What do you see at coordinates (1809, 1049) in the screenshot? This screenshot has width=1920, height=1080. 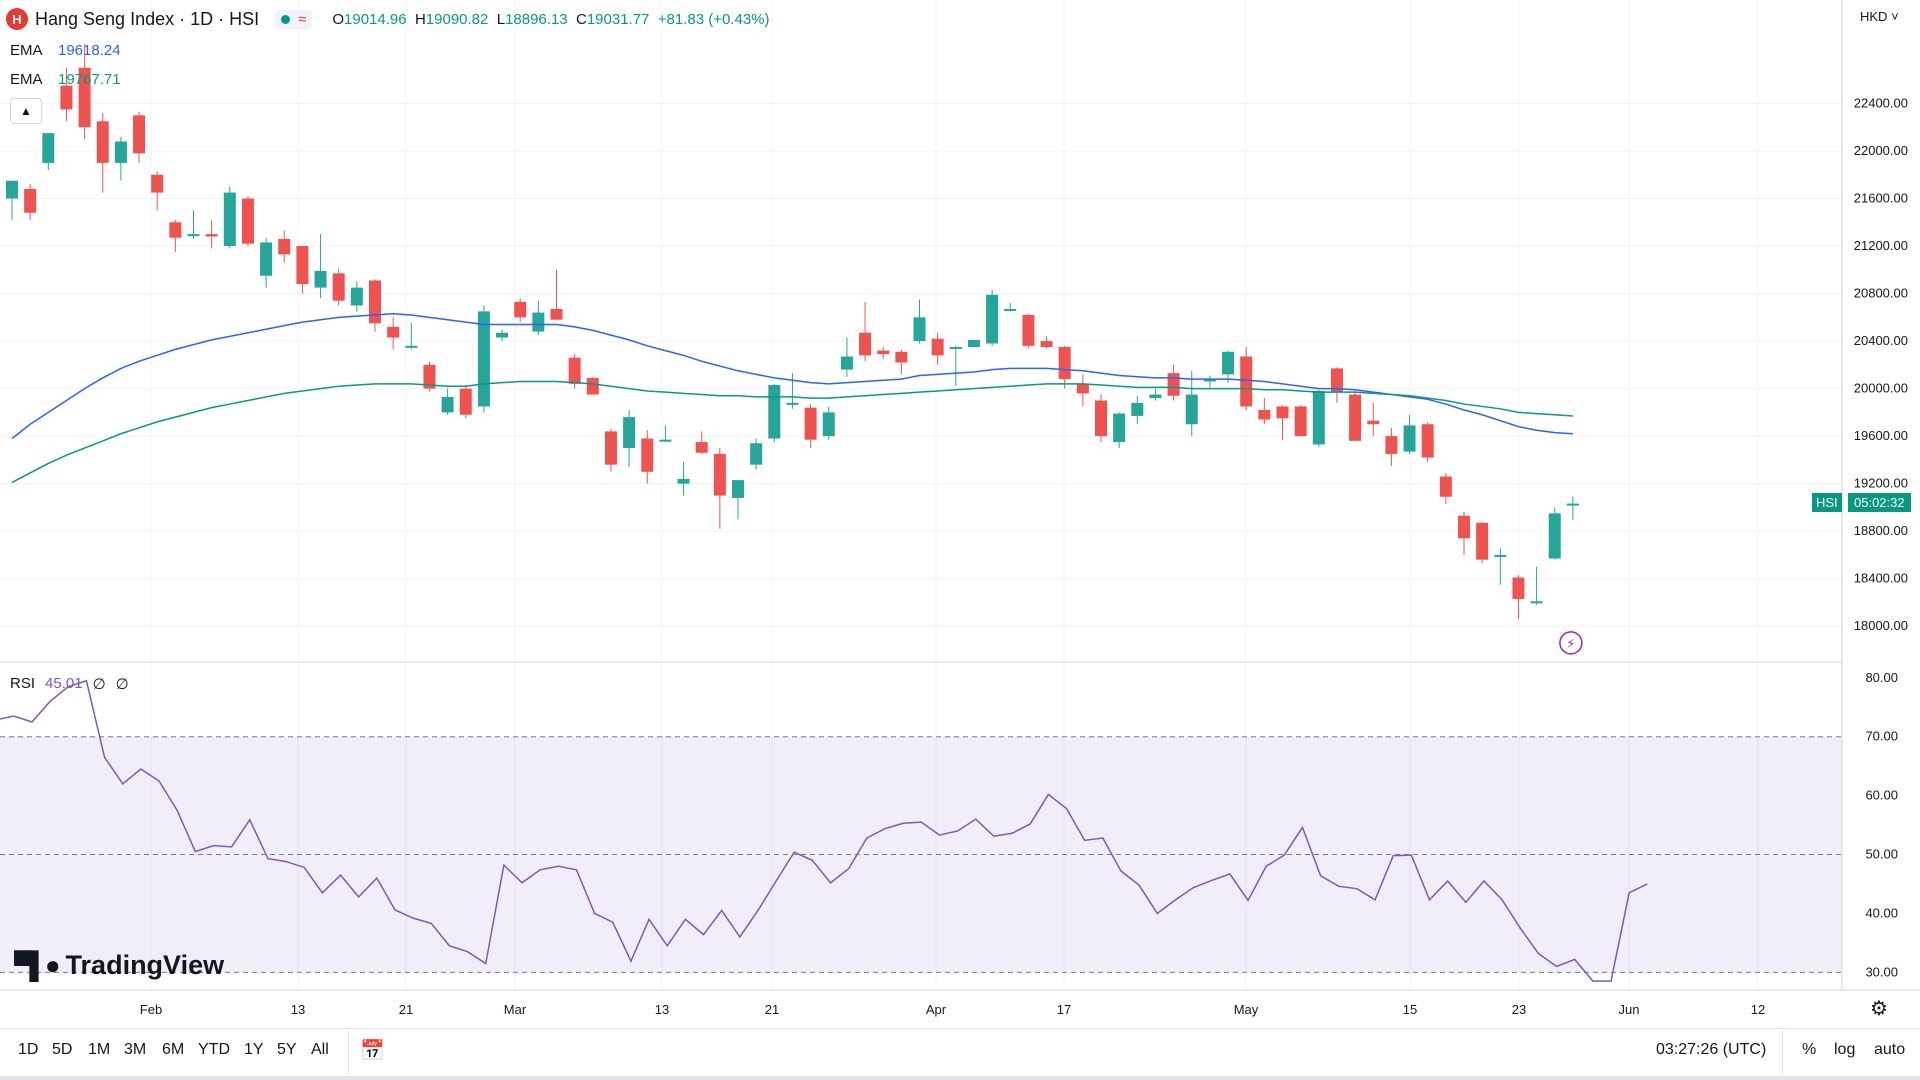 I see `percent-toggle: %` at bounding box center [1809, 1049].